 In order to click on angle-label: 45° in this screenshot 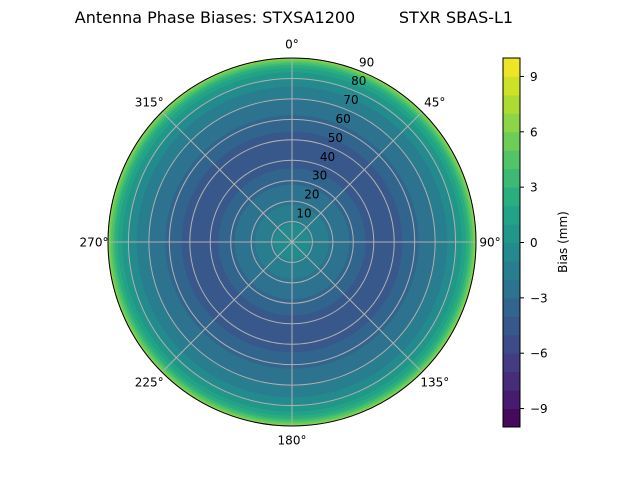, I will do `click(434, 102)`.